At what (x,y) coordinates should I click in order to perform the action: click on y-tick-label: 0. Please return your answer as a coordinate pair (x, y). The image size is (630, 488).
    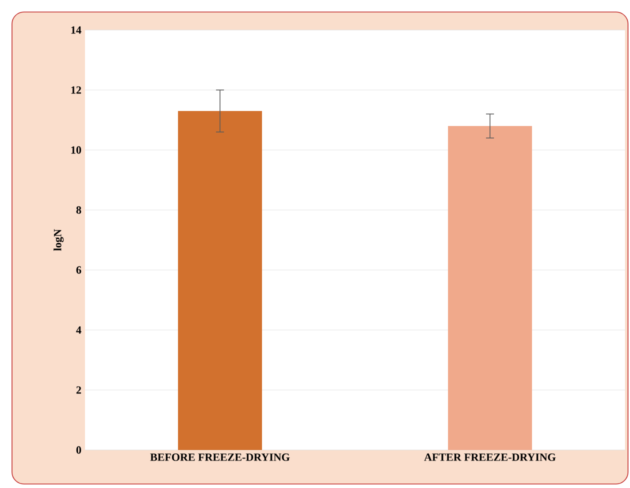
    Looking at the image, I should click on (79, 450).